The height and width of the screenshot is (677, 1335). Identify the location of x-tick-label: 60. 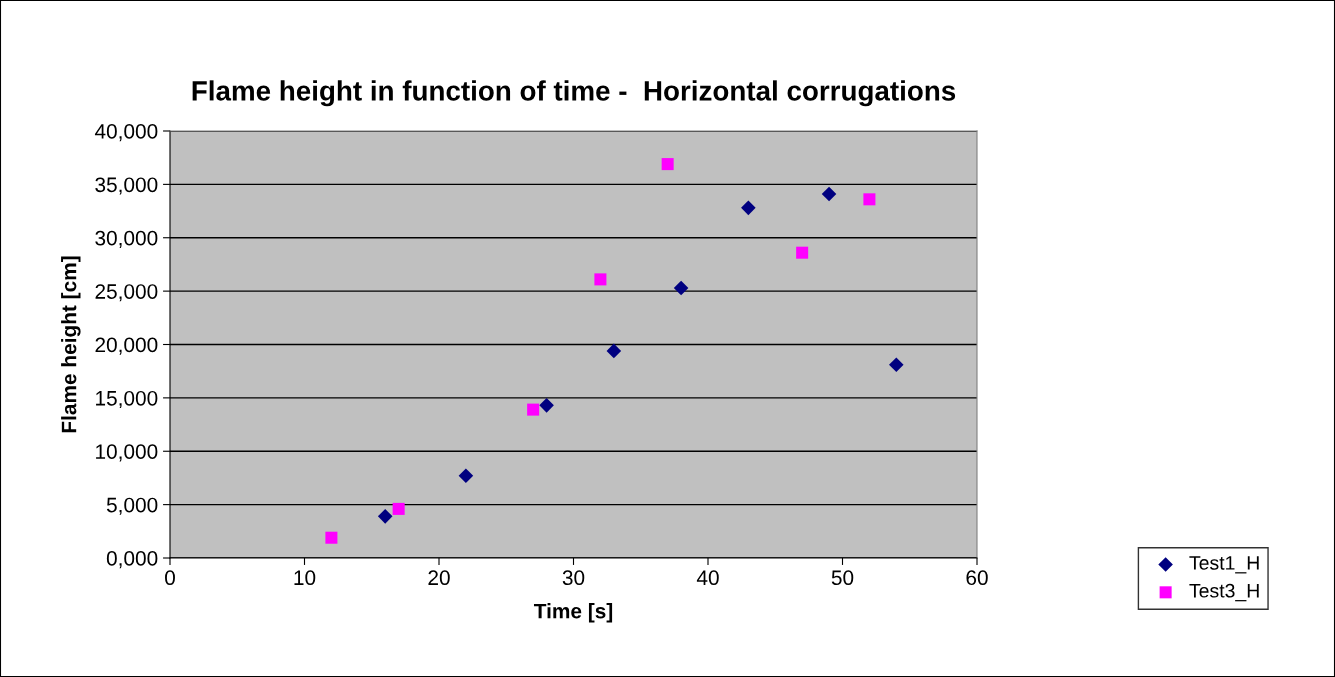
(977, 578).